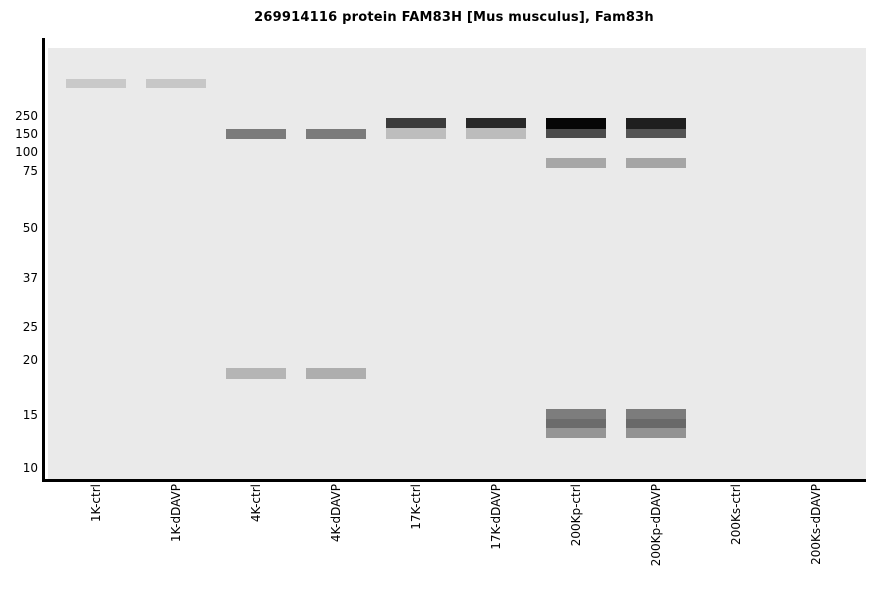 This screenshot has width=886, height=595. Describe the element at coordinates (26, 116) in the screenshot. I see `y-tick-label: 250` at that location.